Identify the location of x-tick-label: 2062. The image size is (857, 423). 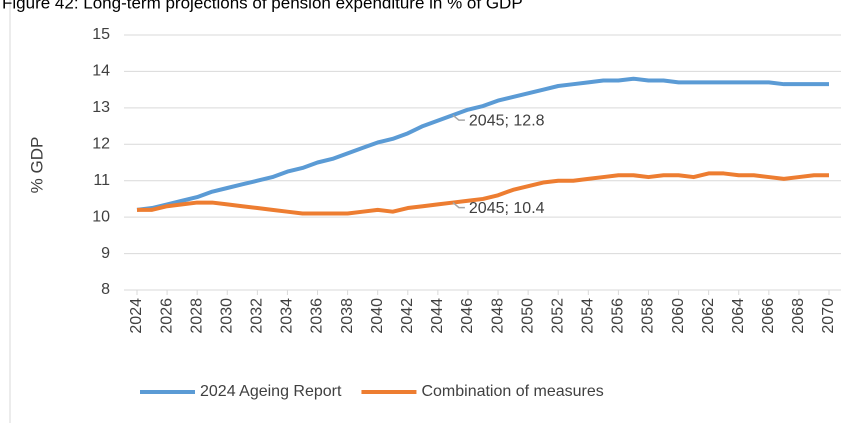
(708, 316).